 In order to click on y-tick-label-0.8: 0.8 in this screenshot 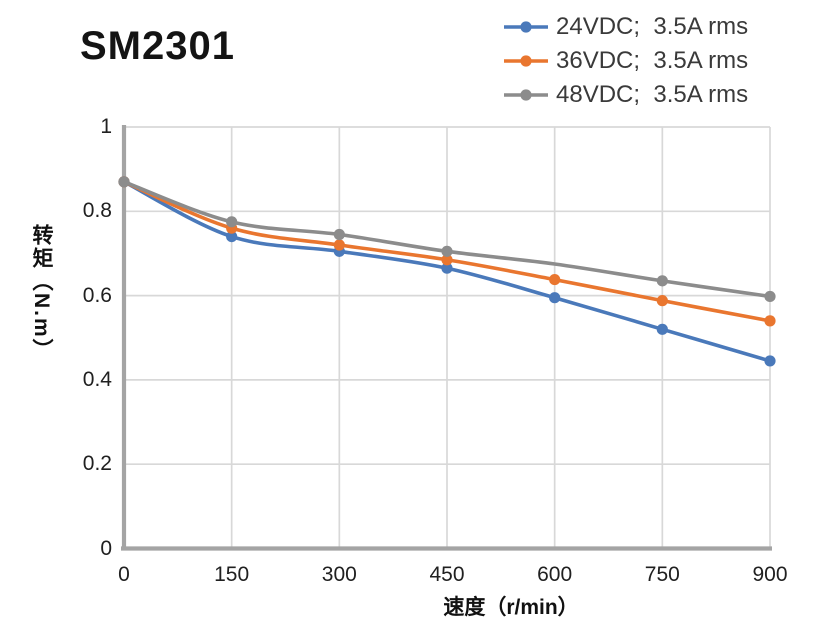, I will do `click(97, 211)`.